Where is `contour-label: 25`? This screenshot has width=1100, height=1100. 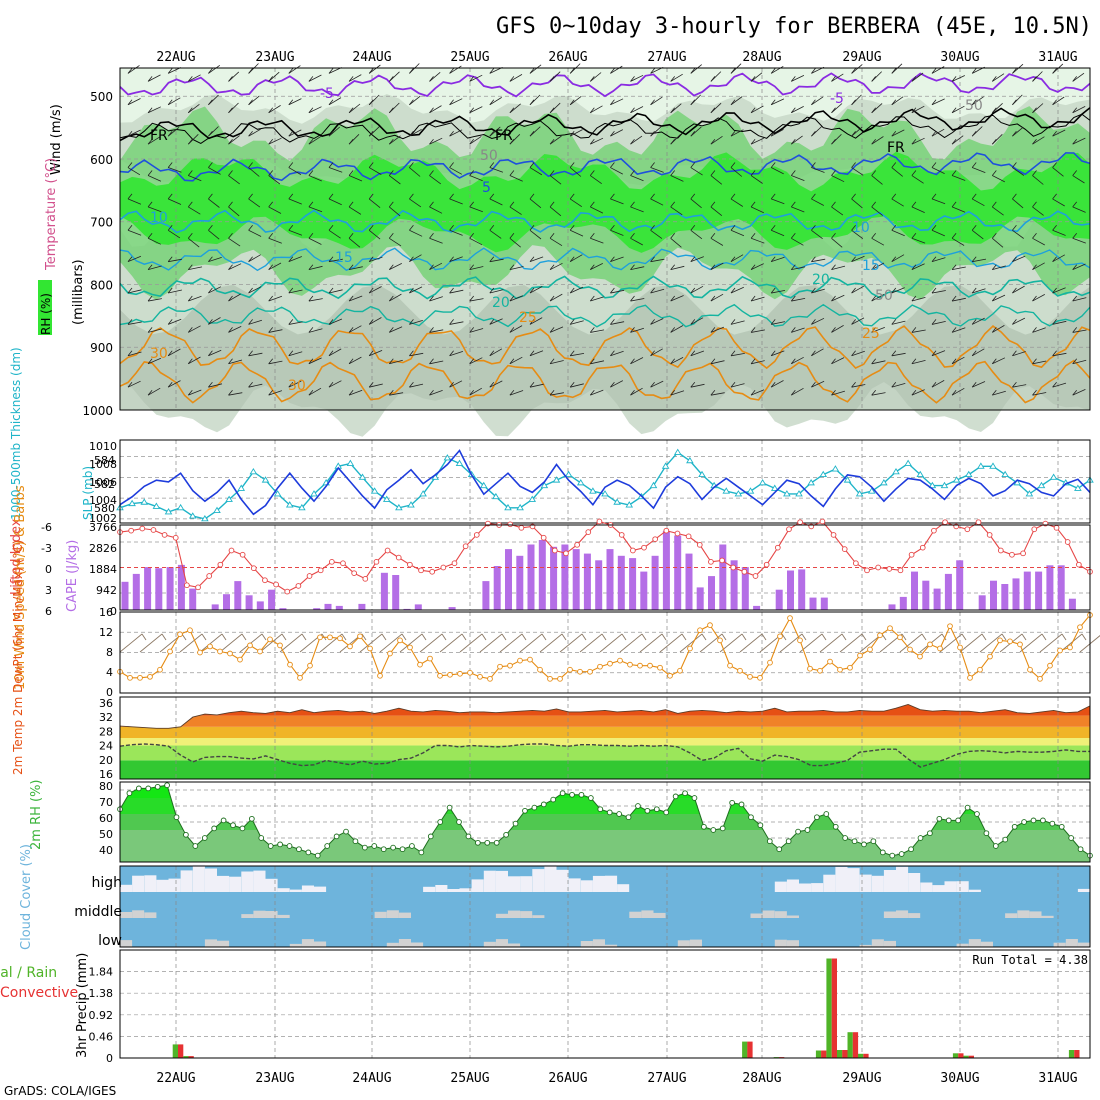 contour-label: 25 is located at coordinates (871, 334).